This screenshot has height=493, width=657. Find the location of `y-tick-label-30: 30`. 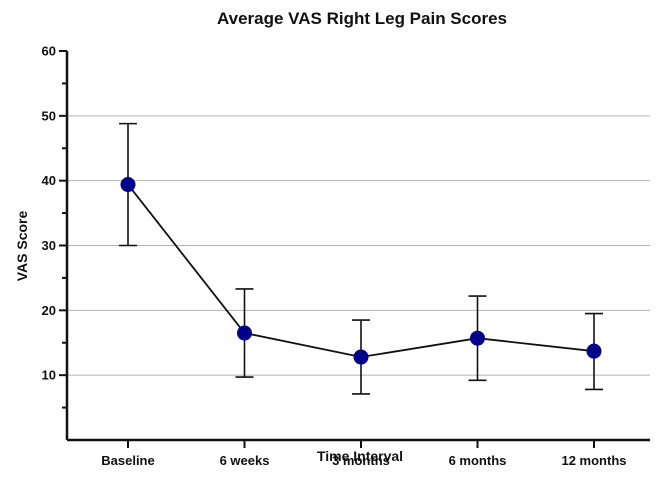

y-tick-label-30: 30 is located at coordinates (49, 245).